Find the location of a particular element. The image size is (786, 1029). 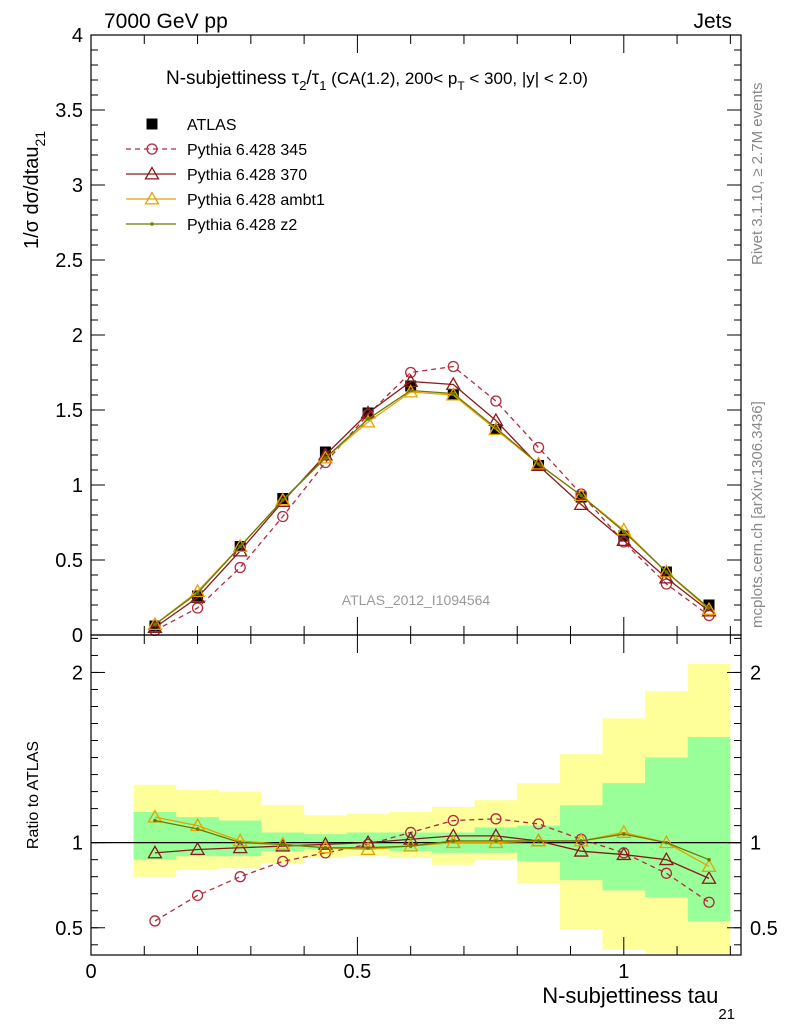

ratio-y-tick-label: 1 is located at coordinates (77, 844).